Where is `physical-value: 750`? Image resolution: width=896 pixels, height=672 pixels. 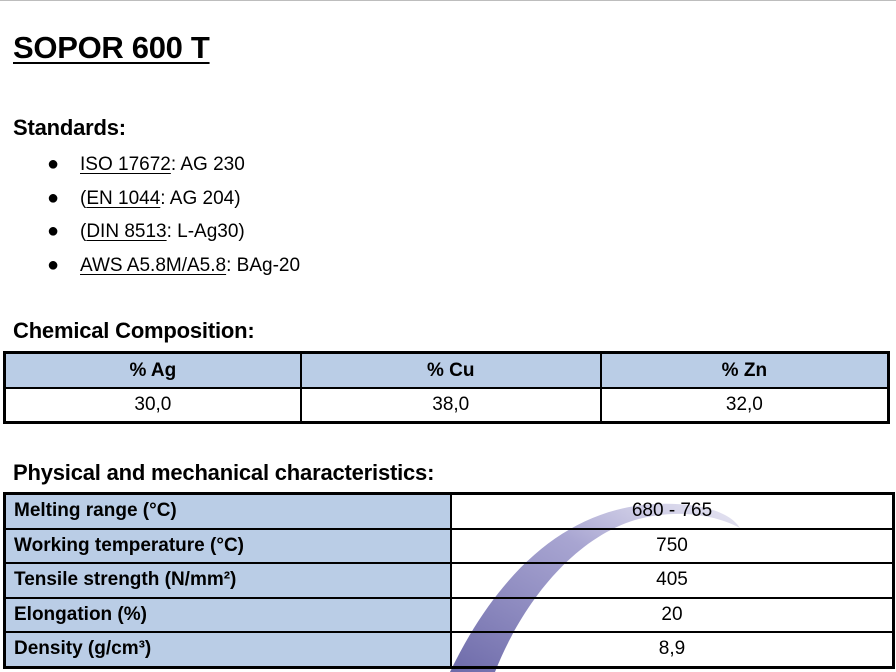 physical-value: 750 is located at coordinates (672, 545).